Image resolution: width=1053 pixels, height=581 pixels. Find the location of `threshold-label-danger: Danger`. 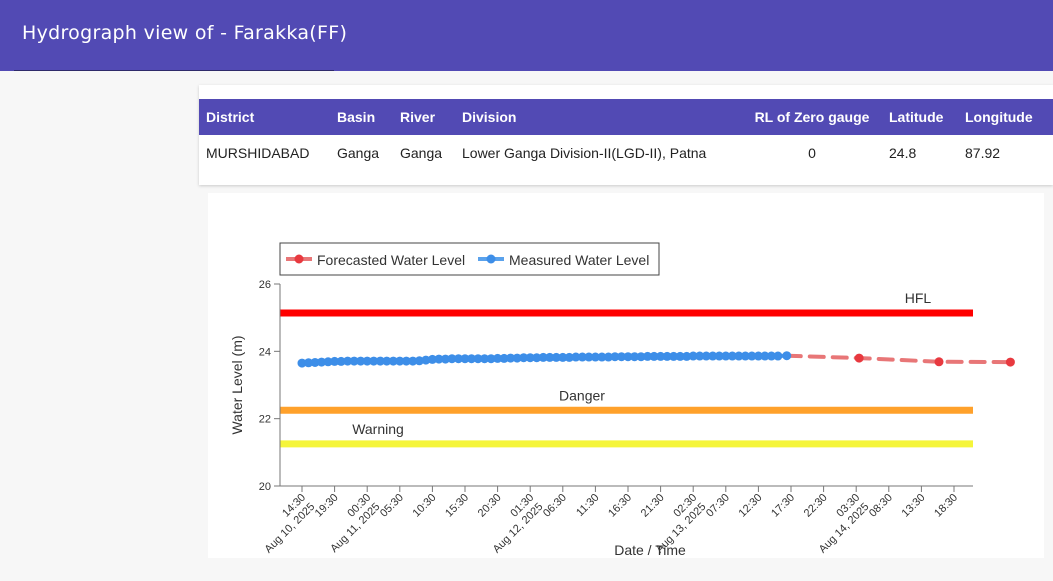

threshold-label-danger: Danger is located at coordinates (582, 395).